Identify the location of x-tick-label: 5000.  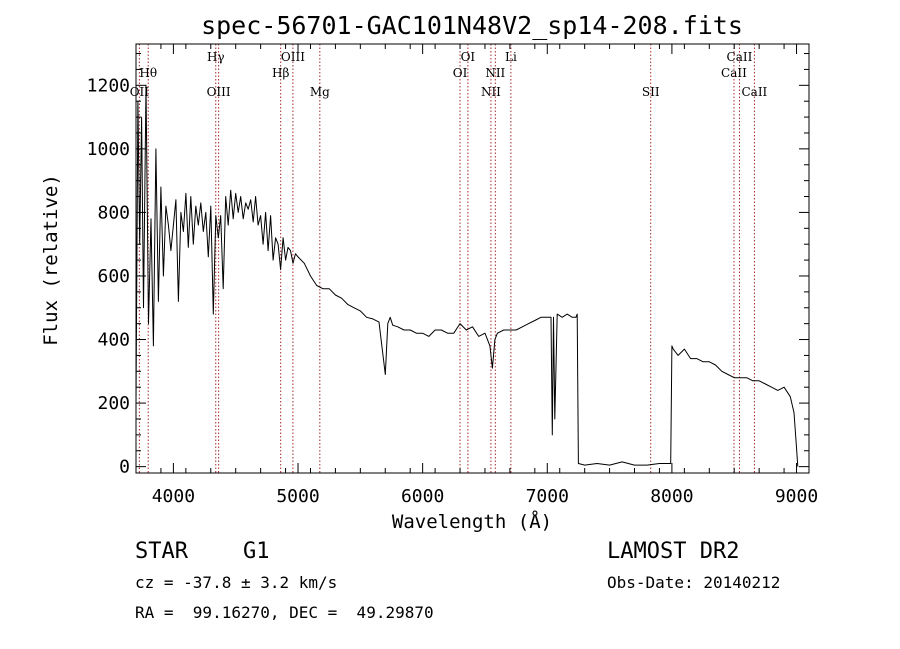
(297, 496).